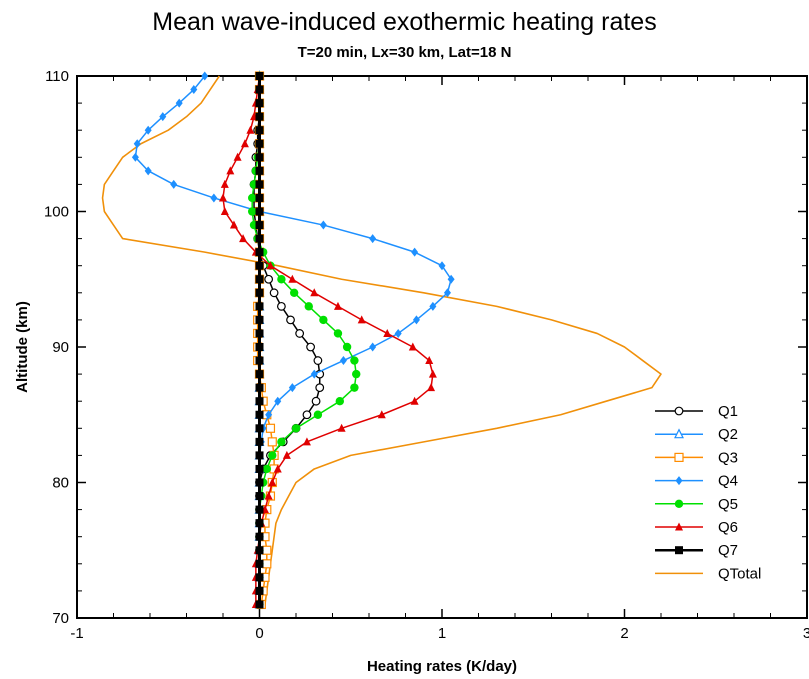 This screenshot has width=809, height=679. Describe the element at coordinates (679, 550) in the screenshot. I see `legend-marker-q7` at that location.